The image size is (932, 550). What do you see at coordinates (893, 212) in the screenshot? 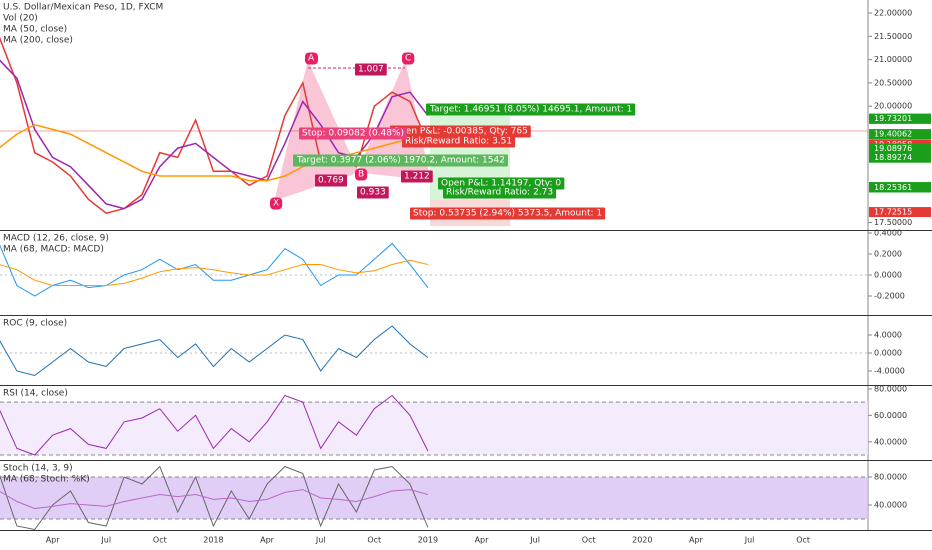
I see `price-tag-label: 17.72515` at bounding box center [893, 212].